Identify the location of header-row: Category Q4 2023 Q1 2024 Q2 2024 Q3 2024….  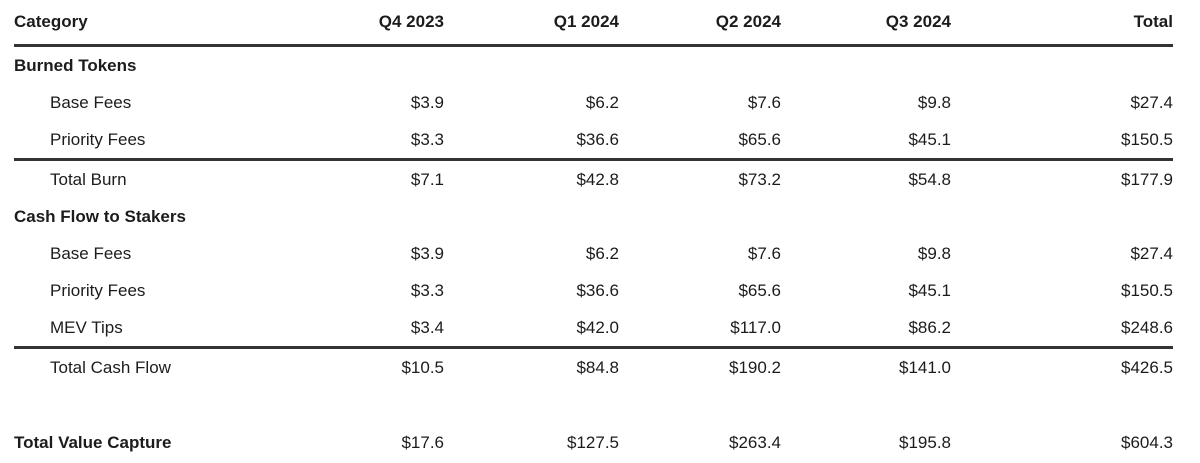
(593, 27).